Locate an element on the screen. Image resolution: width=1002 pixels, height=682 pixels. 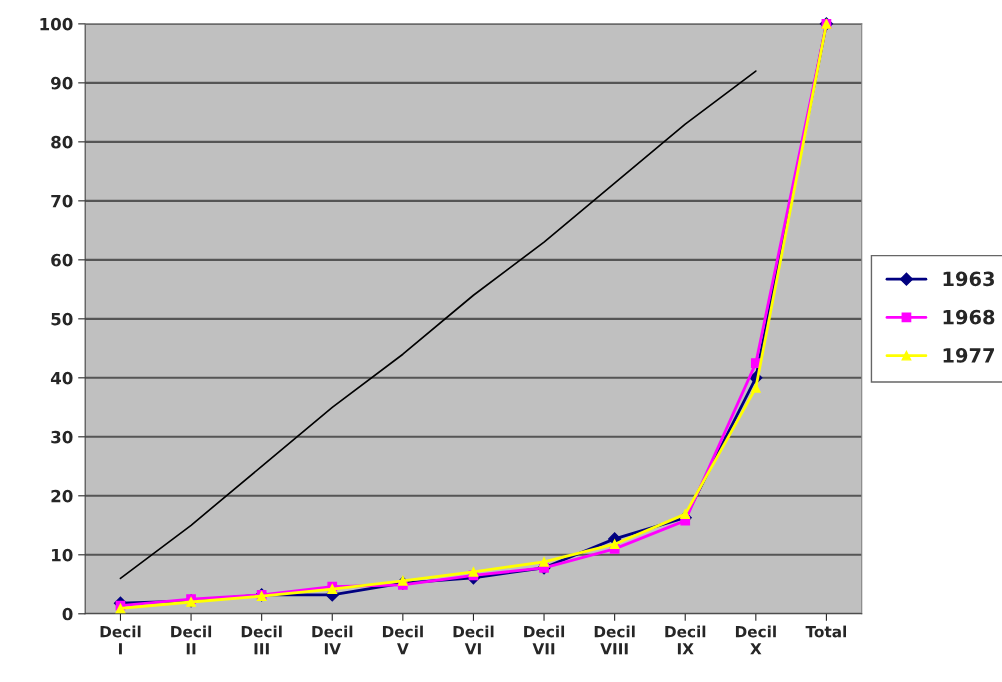
x-tick-label: Decil IX is located at coordinates (685, 640).